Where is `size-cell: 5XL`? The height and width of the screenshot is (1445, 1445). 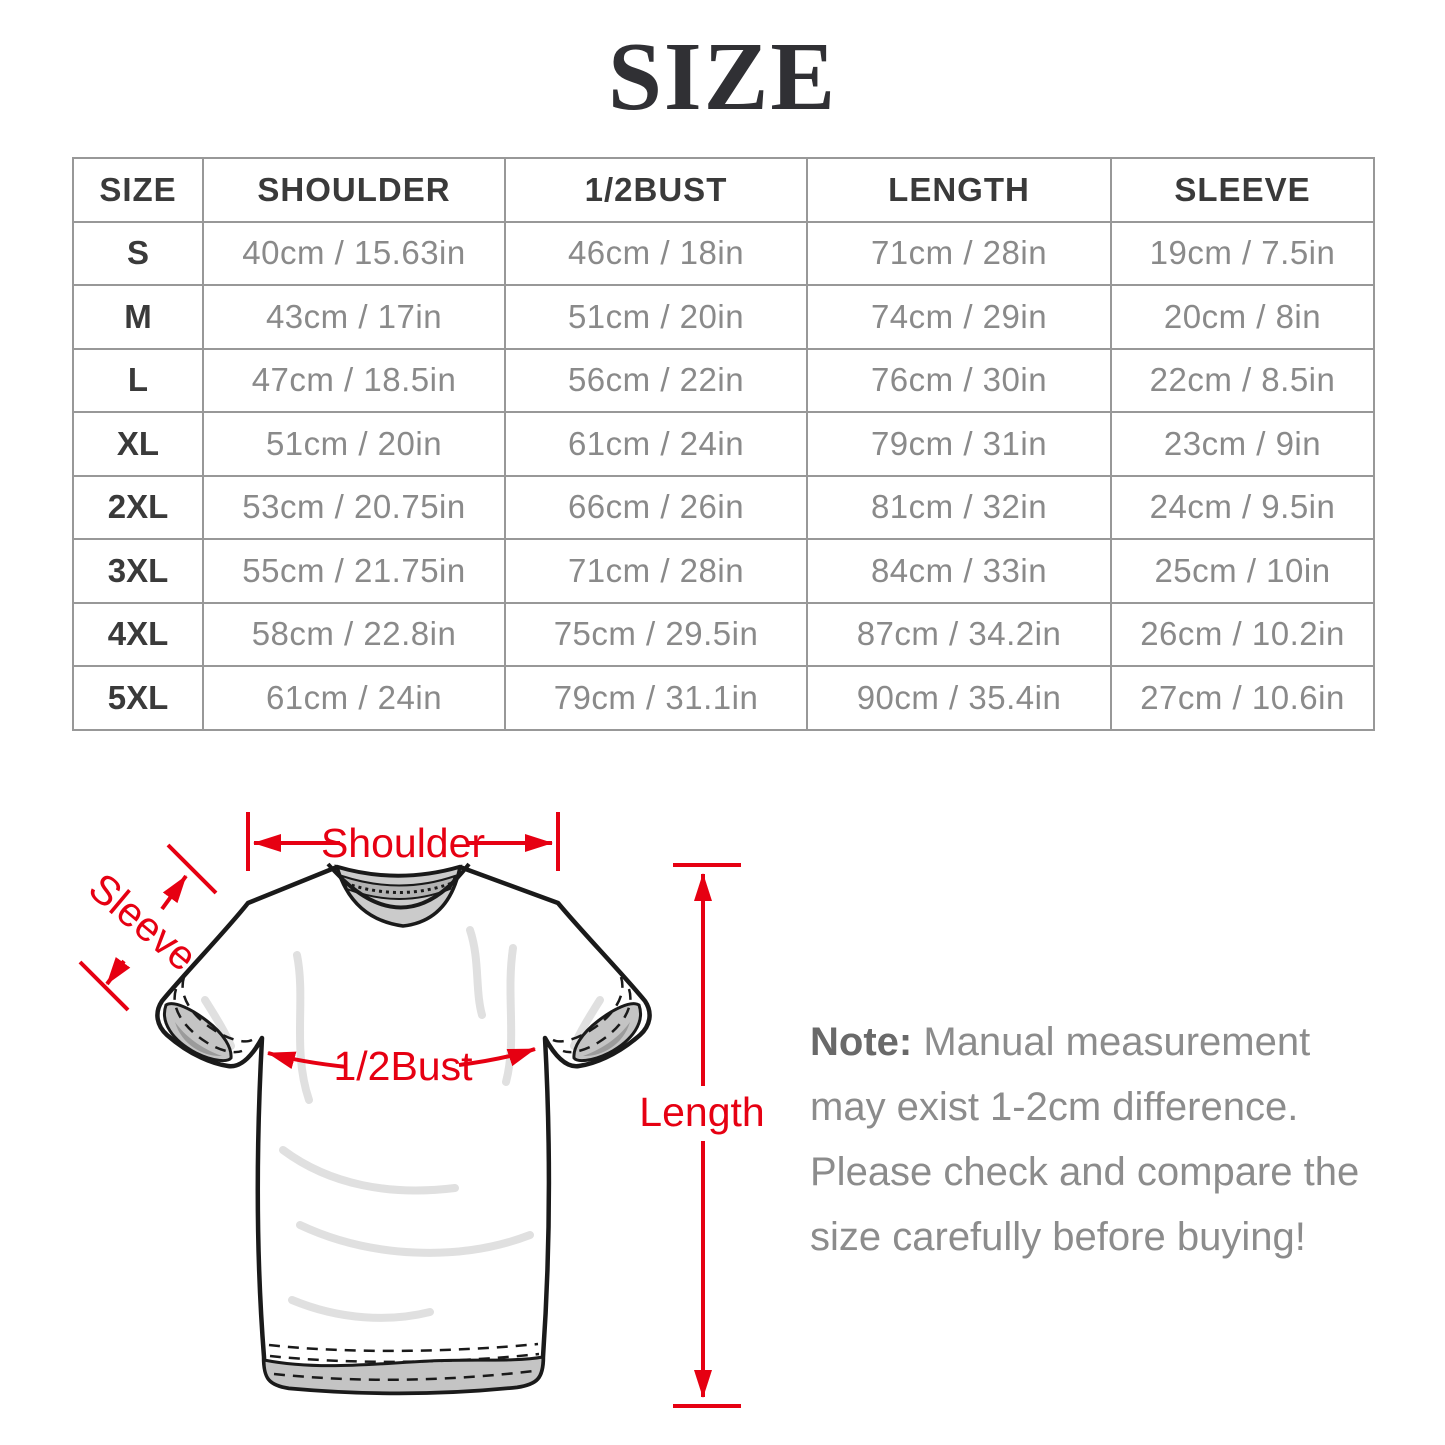 size-cell: 5XL is located at coordinates (138, 698).